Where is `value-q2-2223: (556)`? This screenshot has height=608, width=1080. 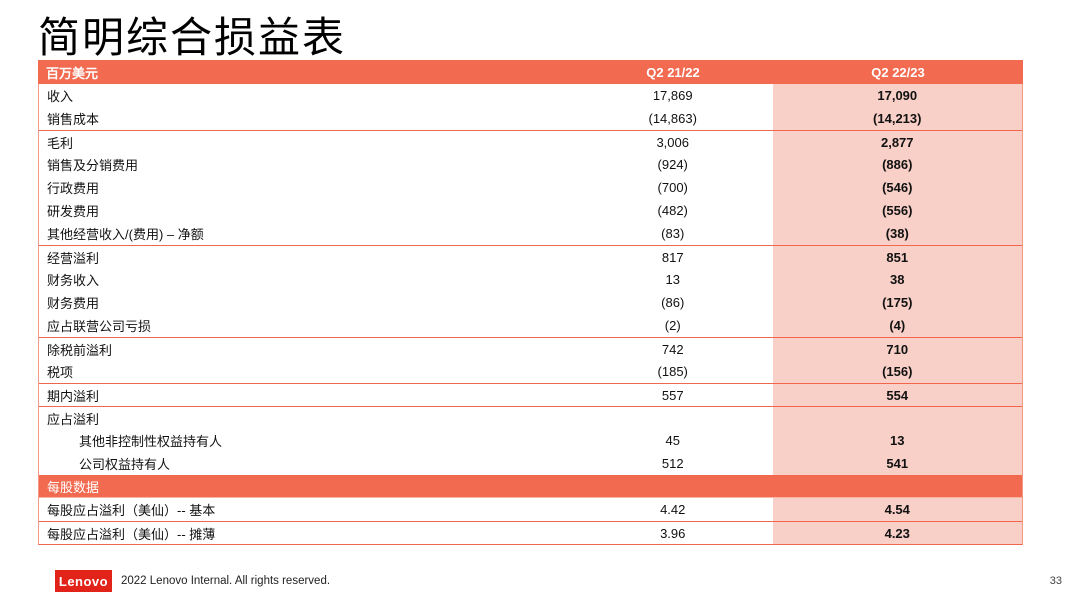 value-q2-2223: (556) is located at coordinates (897, 210).